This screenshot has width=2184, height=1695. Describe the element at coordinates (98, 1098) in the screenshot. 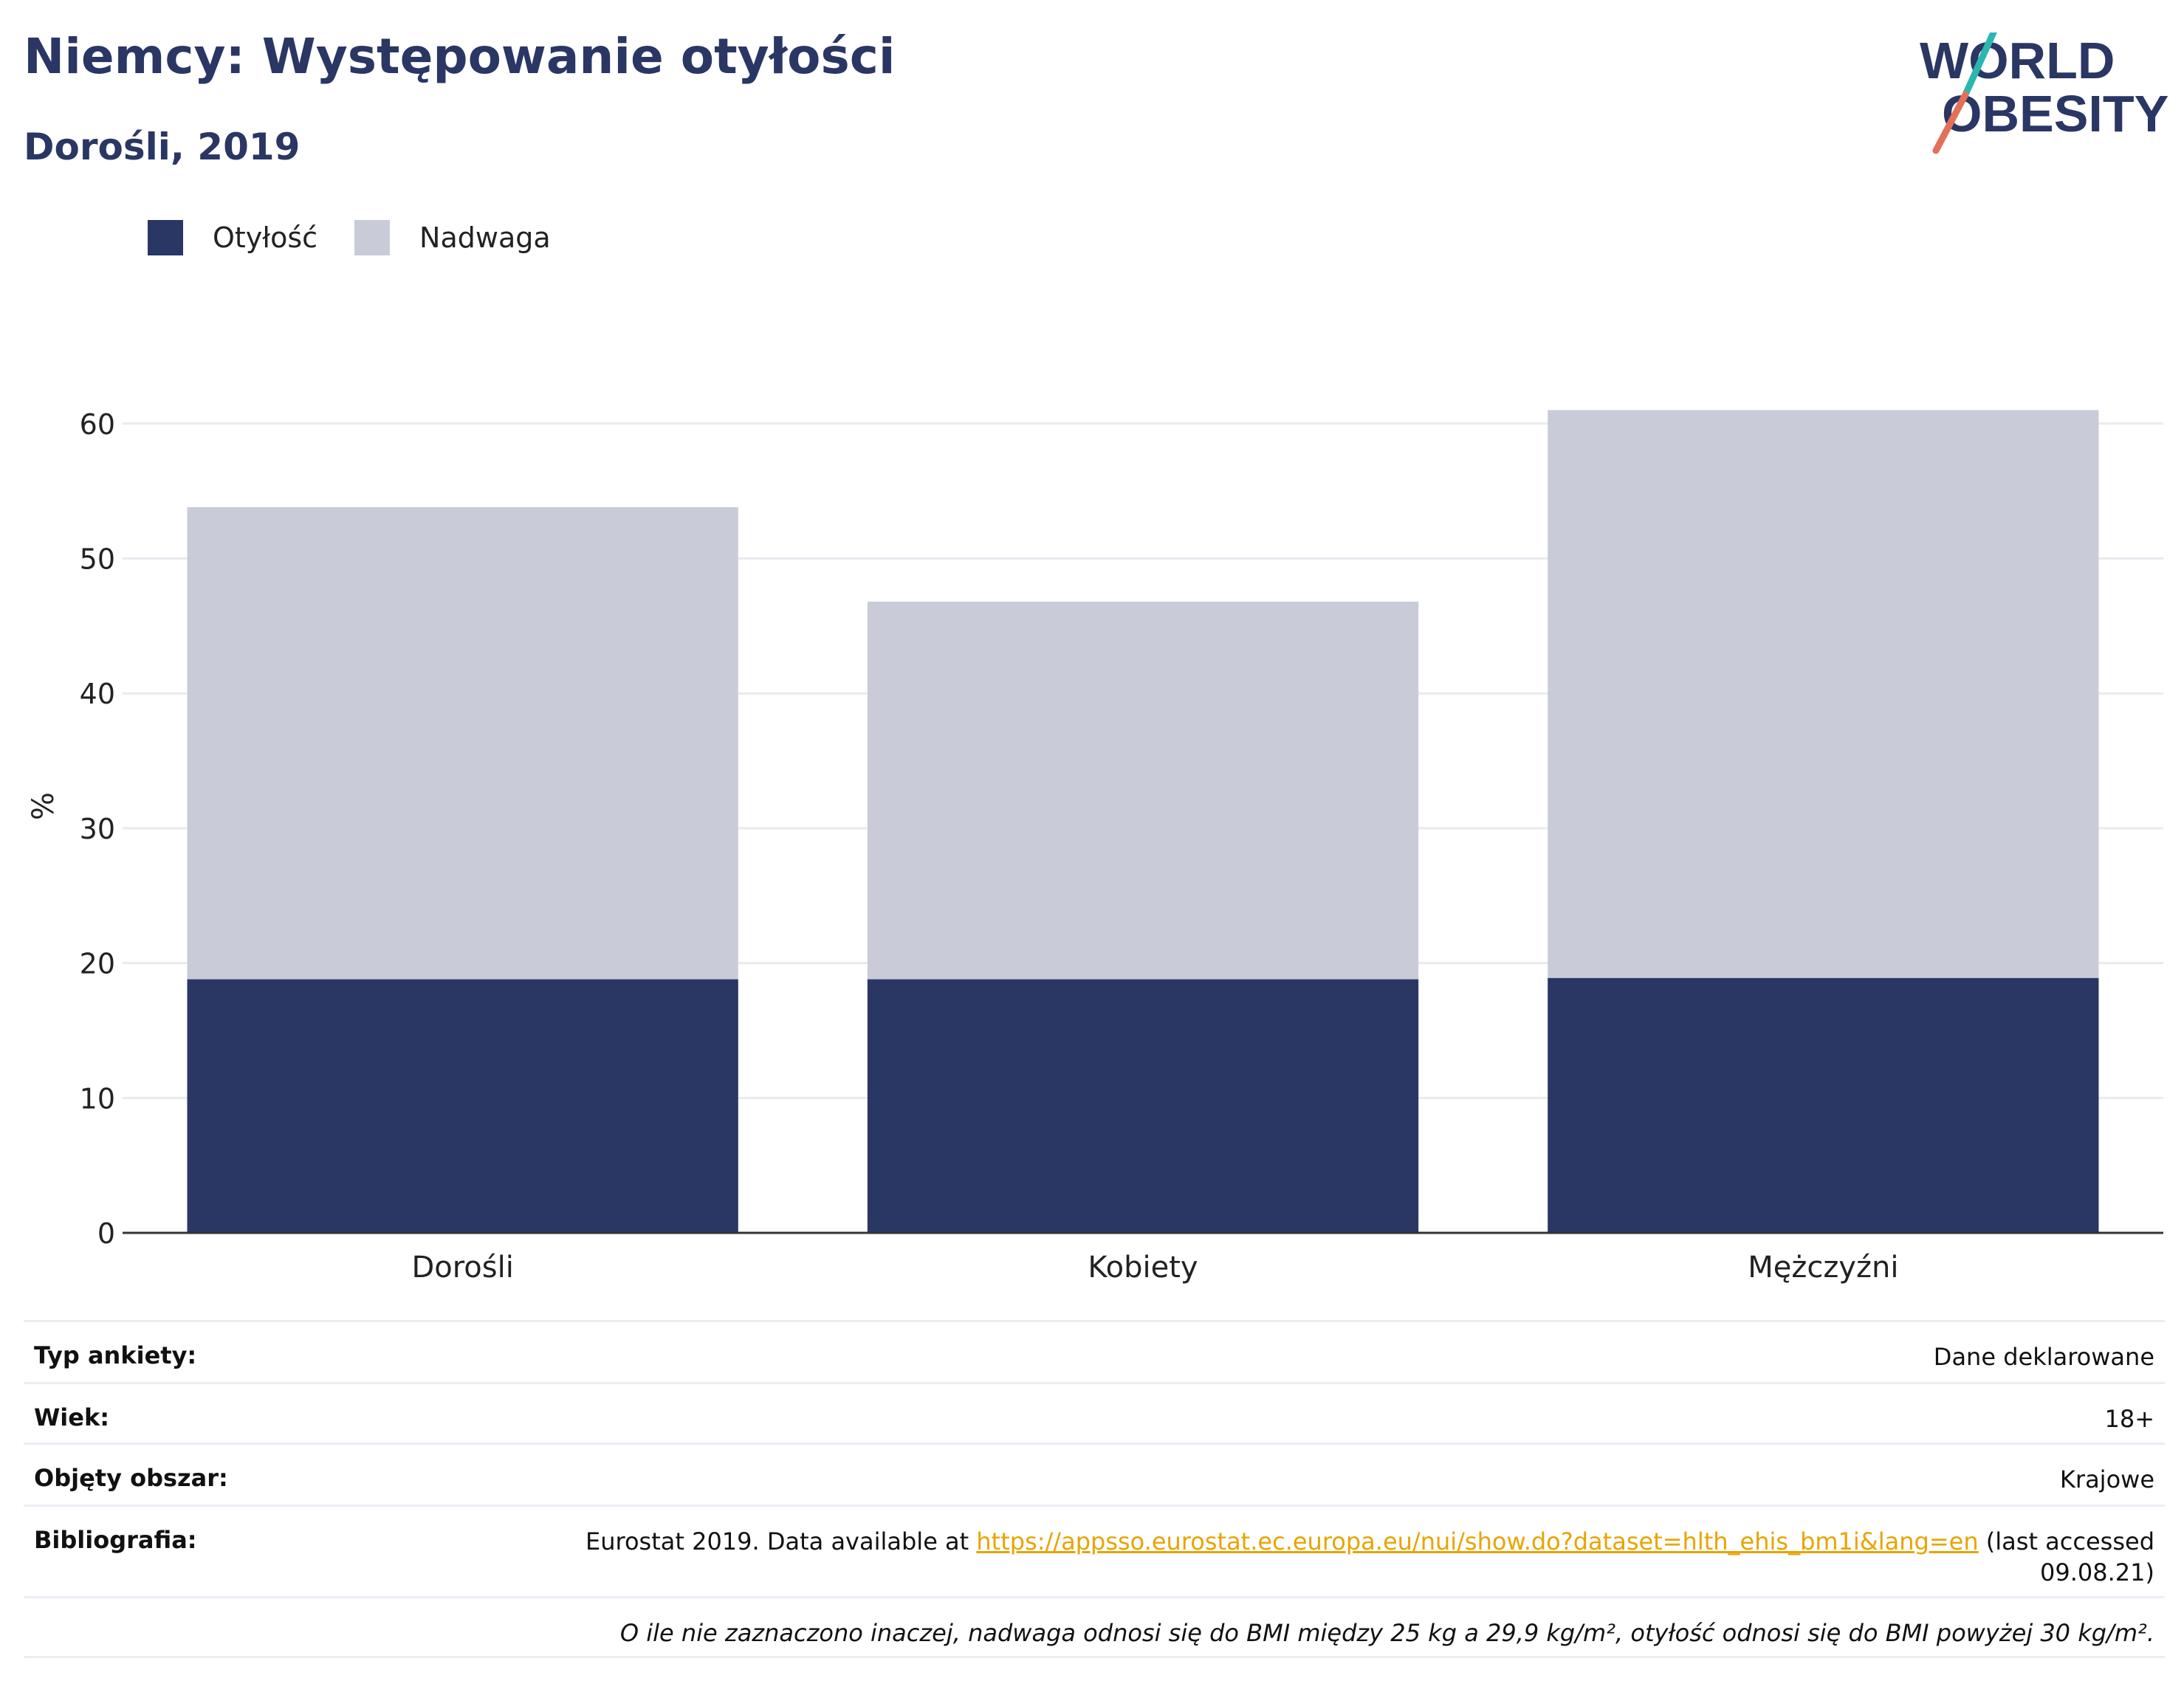

I see `y-tick-label: 10` at that location.